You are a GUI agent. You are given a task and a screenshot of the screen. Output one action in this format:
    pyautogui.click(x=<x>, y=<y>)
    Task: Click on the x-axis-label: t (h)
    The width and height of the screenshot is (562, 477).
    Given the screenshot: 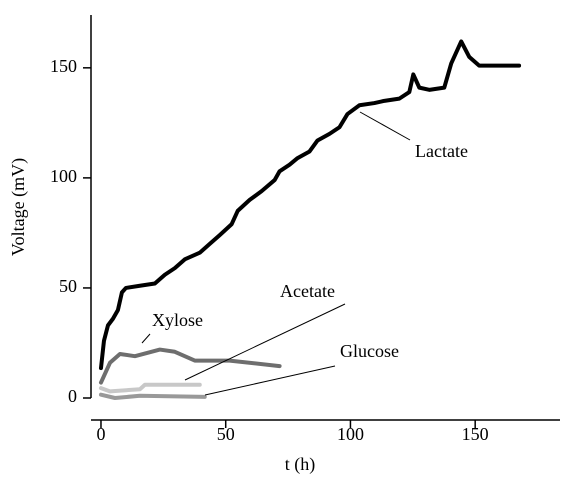 What is the action you would take?
    pyautogui.click(x=300, y=464)
    